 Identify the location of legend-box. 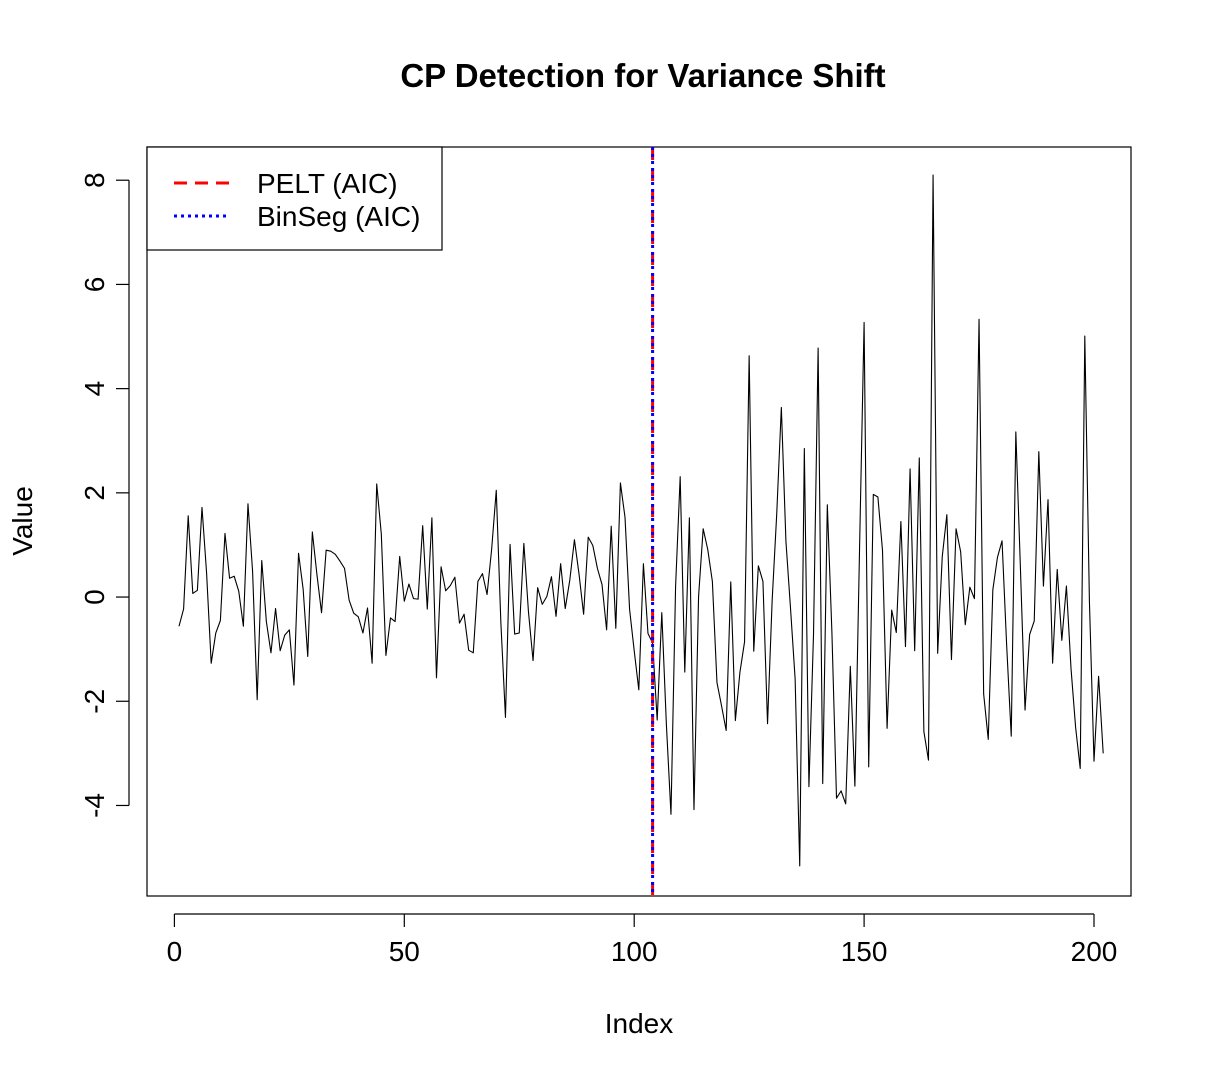
(294, 198).